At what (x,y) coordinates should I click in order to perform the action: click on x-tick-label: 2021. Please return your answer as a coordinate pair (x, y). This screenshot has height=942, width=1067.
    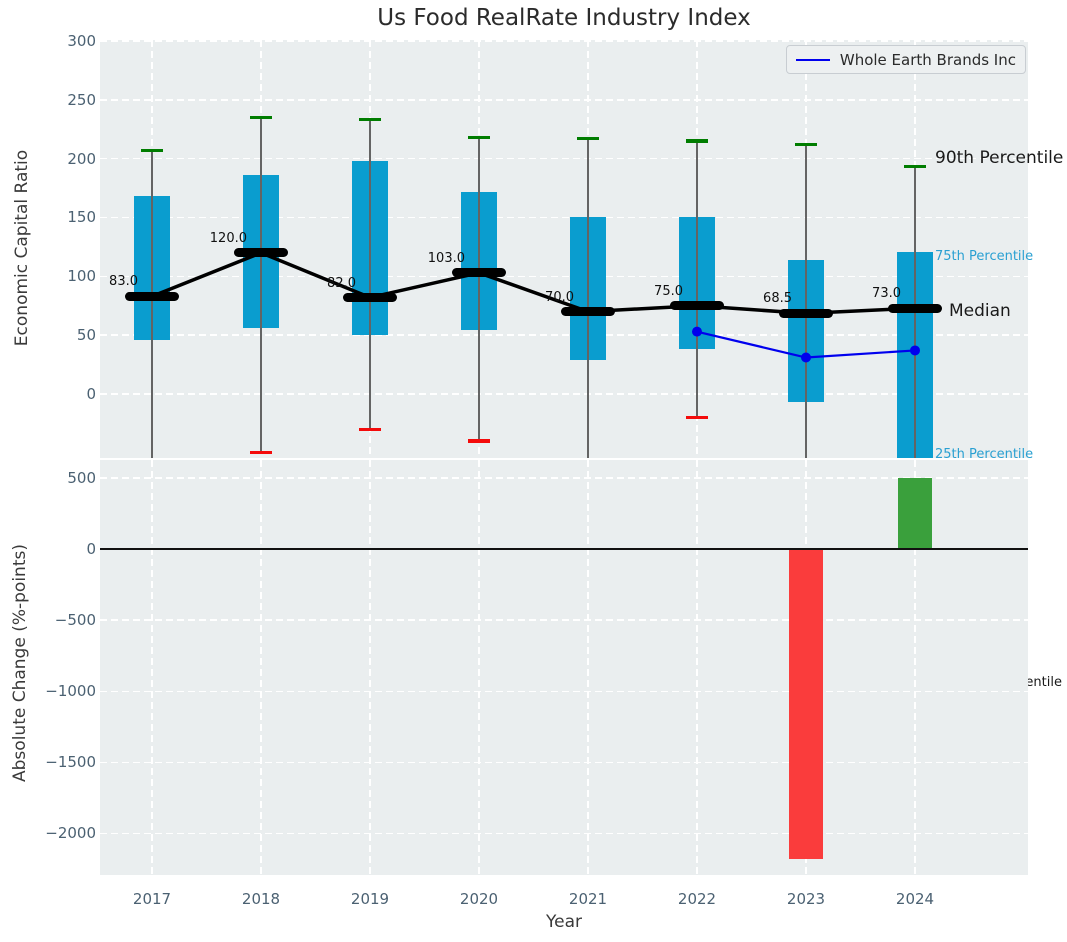
    Looking at the image, I should click on (588, 899).